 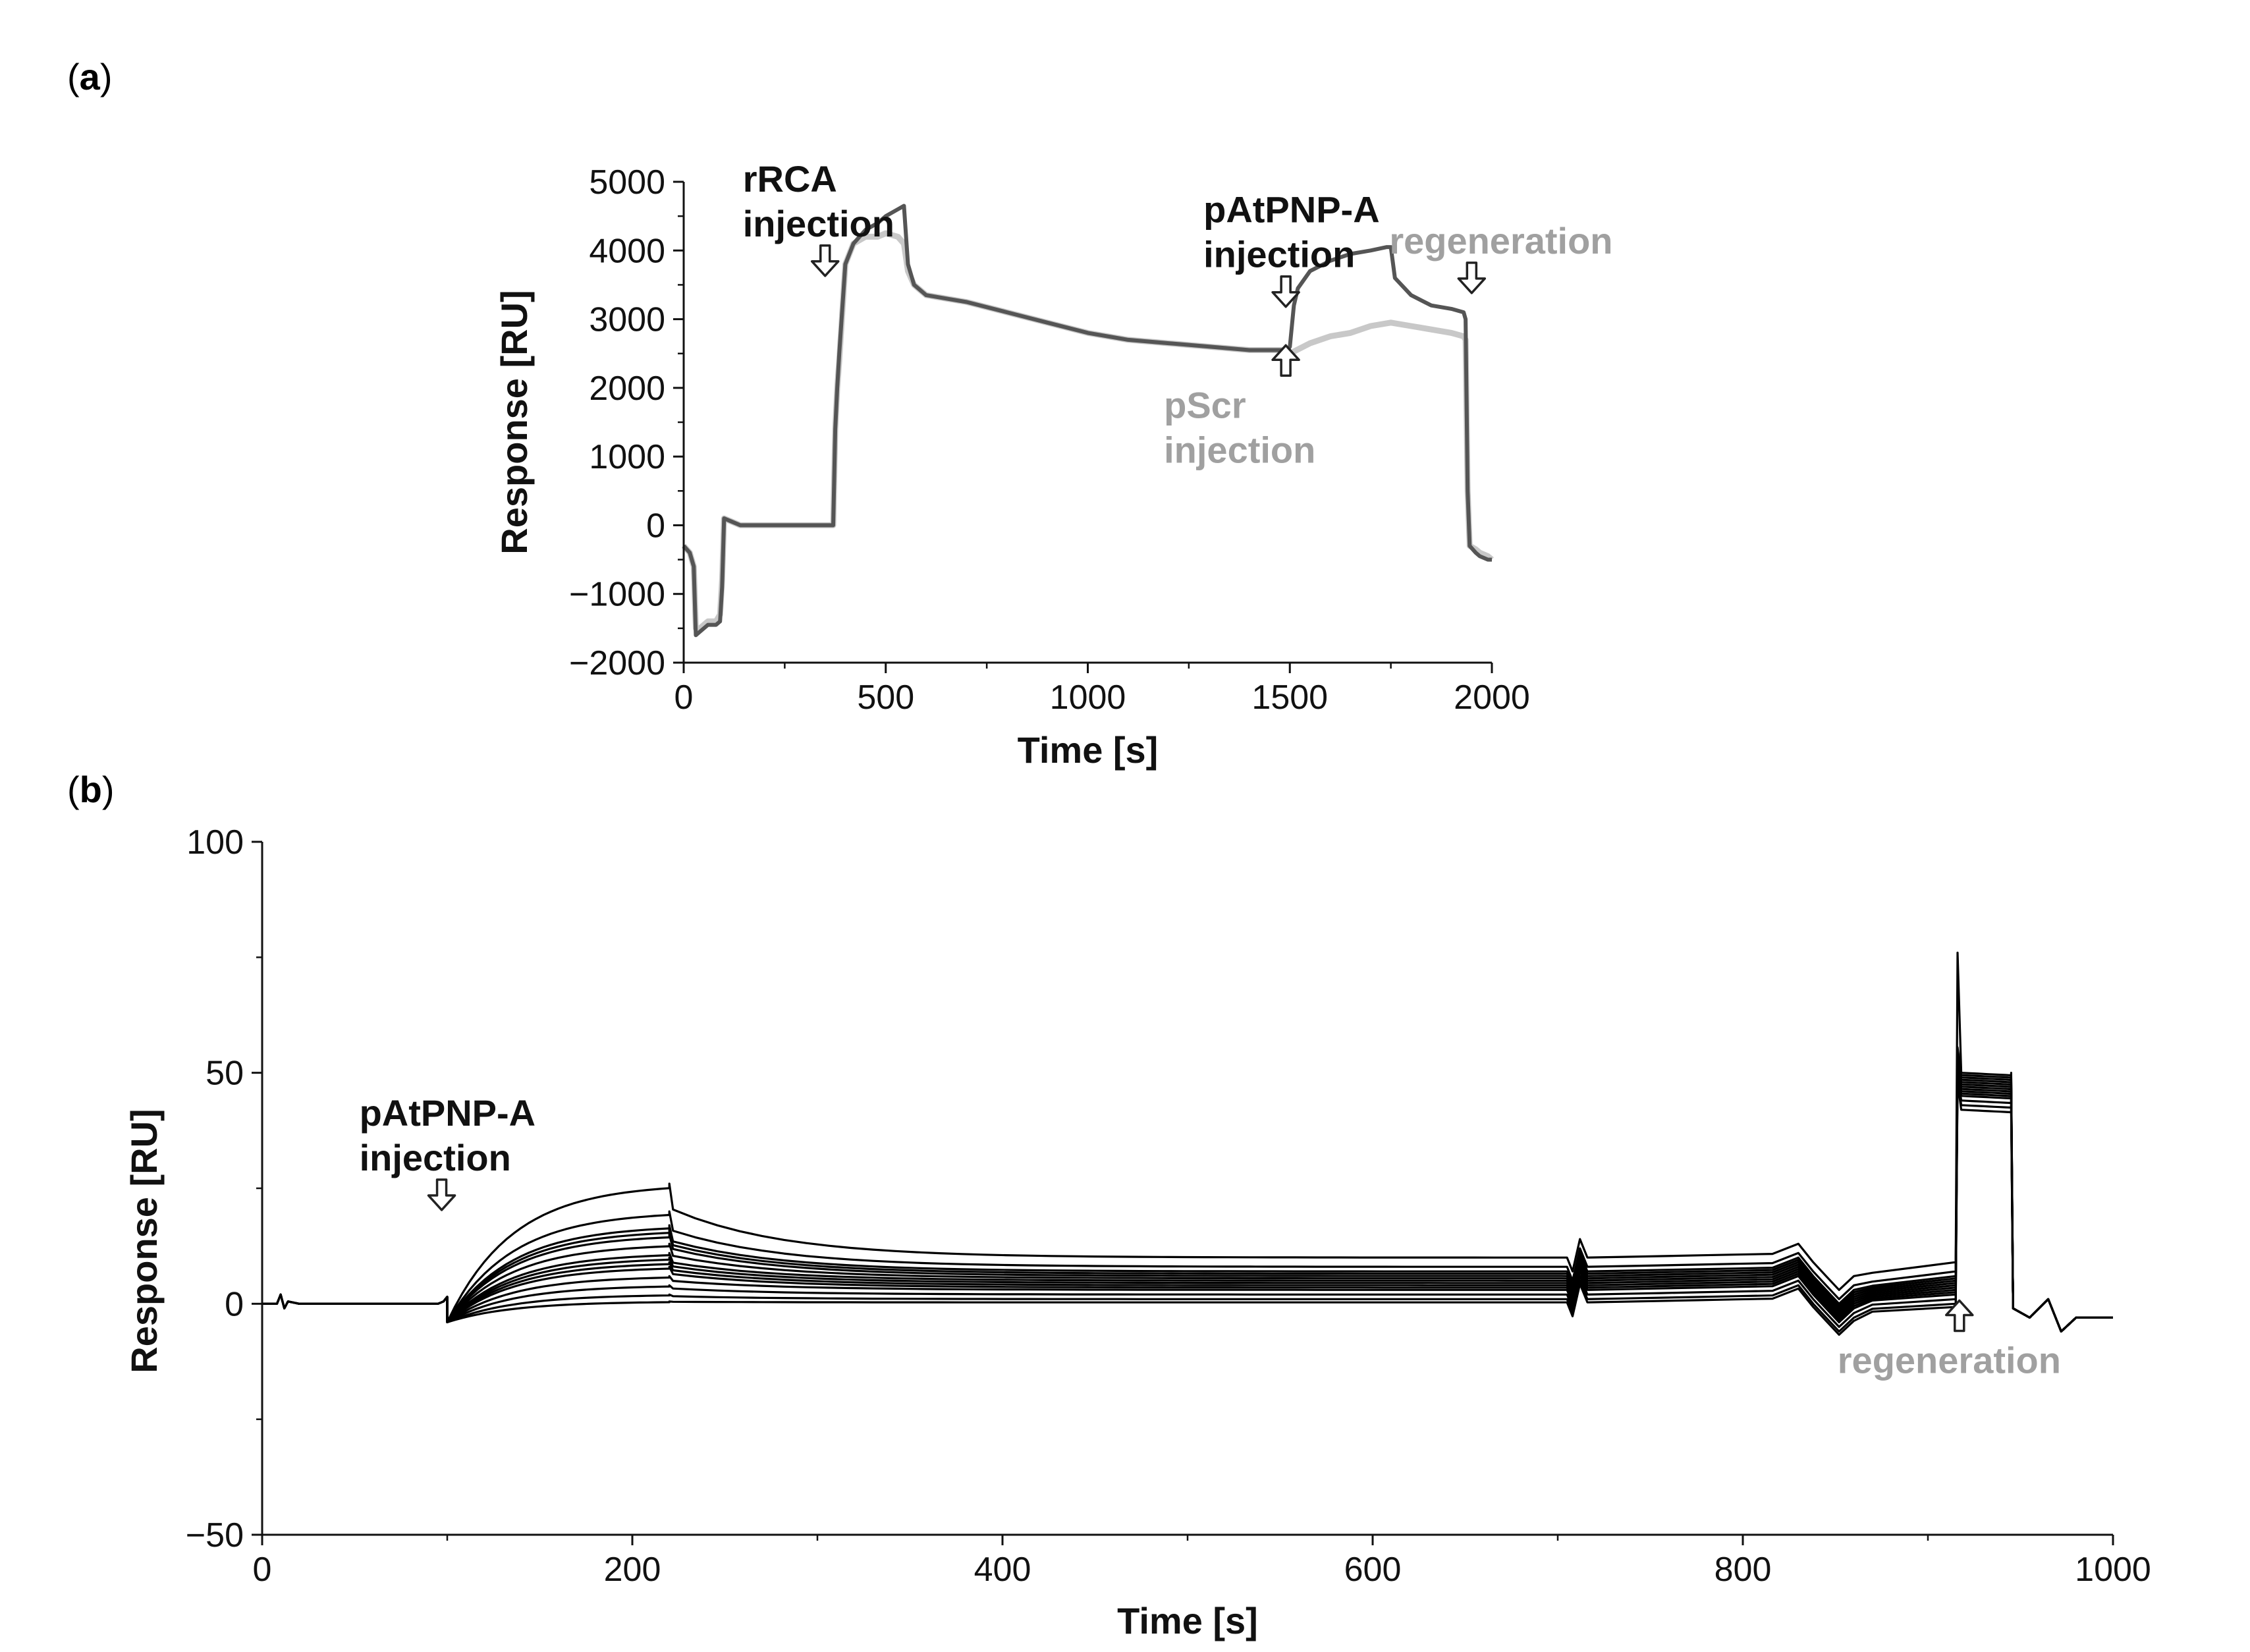 What do you see at coordinates (1205, 405) in the screenshot?
I see `panel-a-annotation-text-3-0: pScr` at bounding box center [1205, 405].